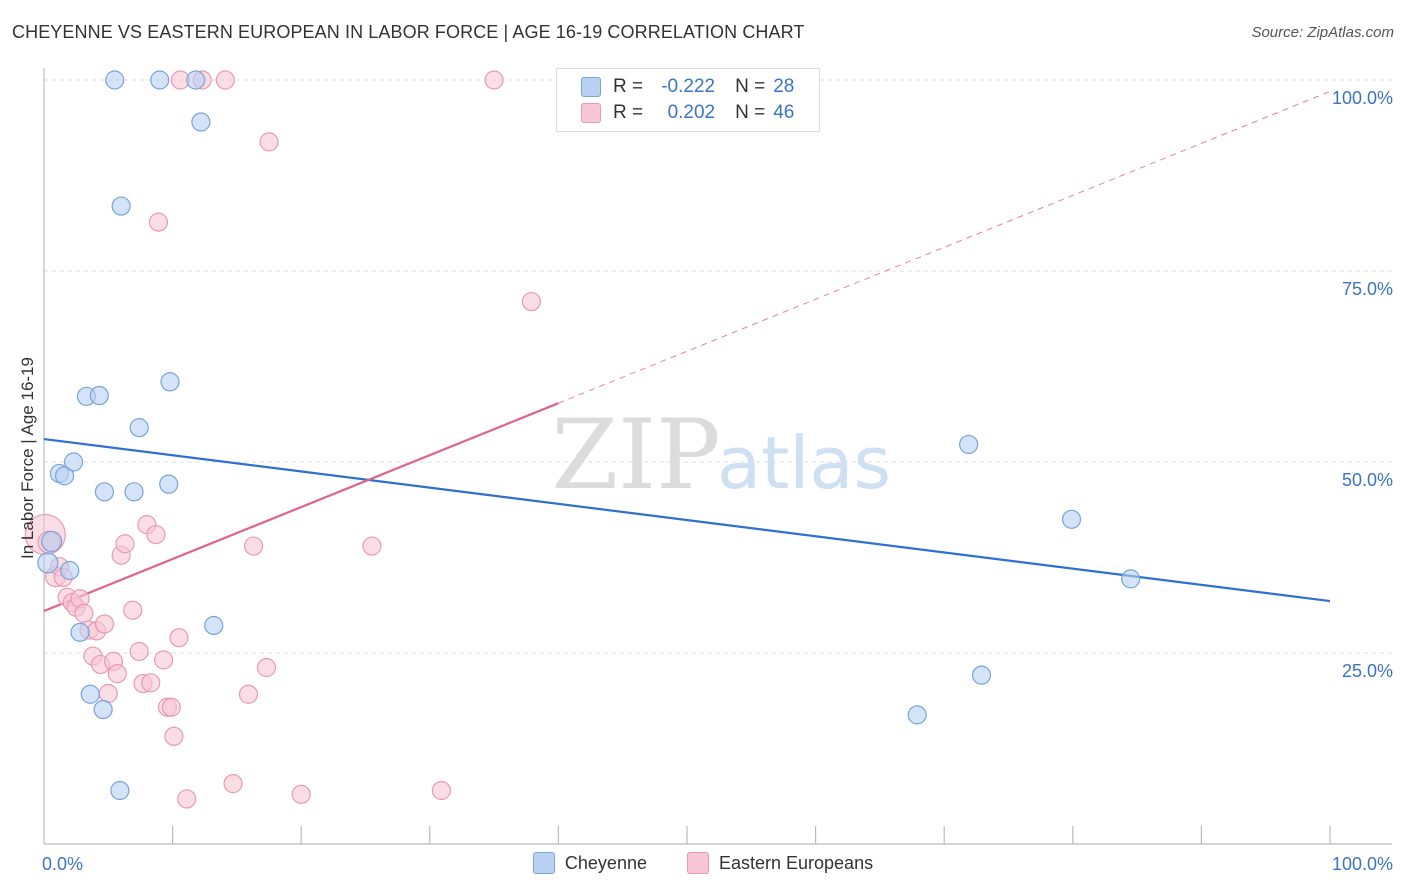  I want to click on legend-r-value: 0.202, so click(691, 112).